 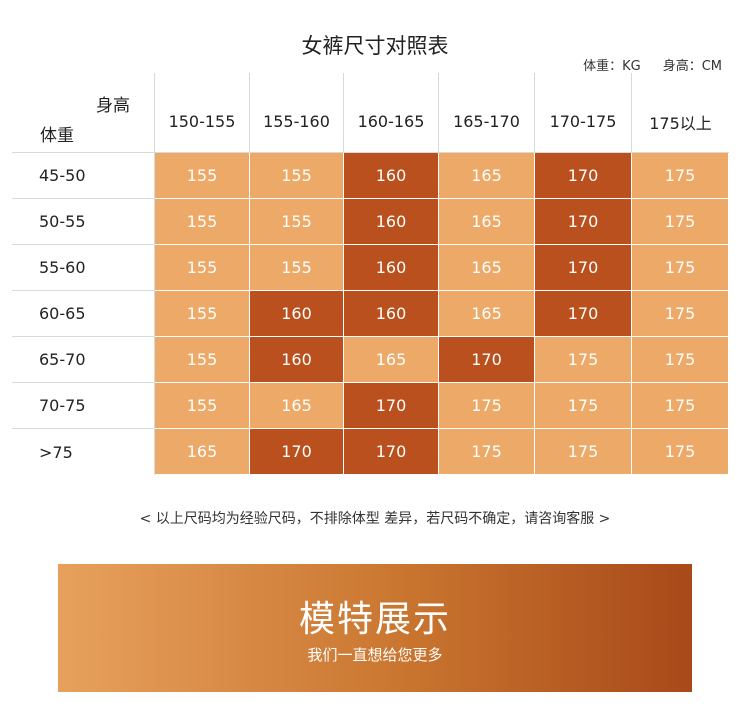 What do you see at coordinates (113, 106) in the screenshot?
I see `height-axis-label: 身高` at bounding box center [113, 106].